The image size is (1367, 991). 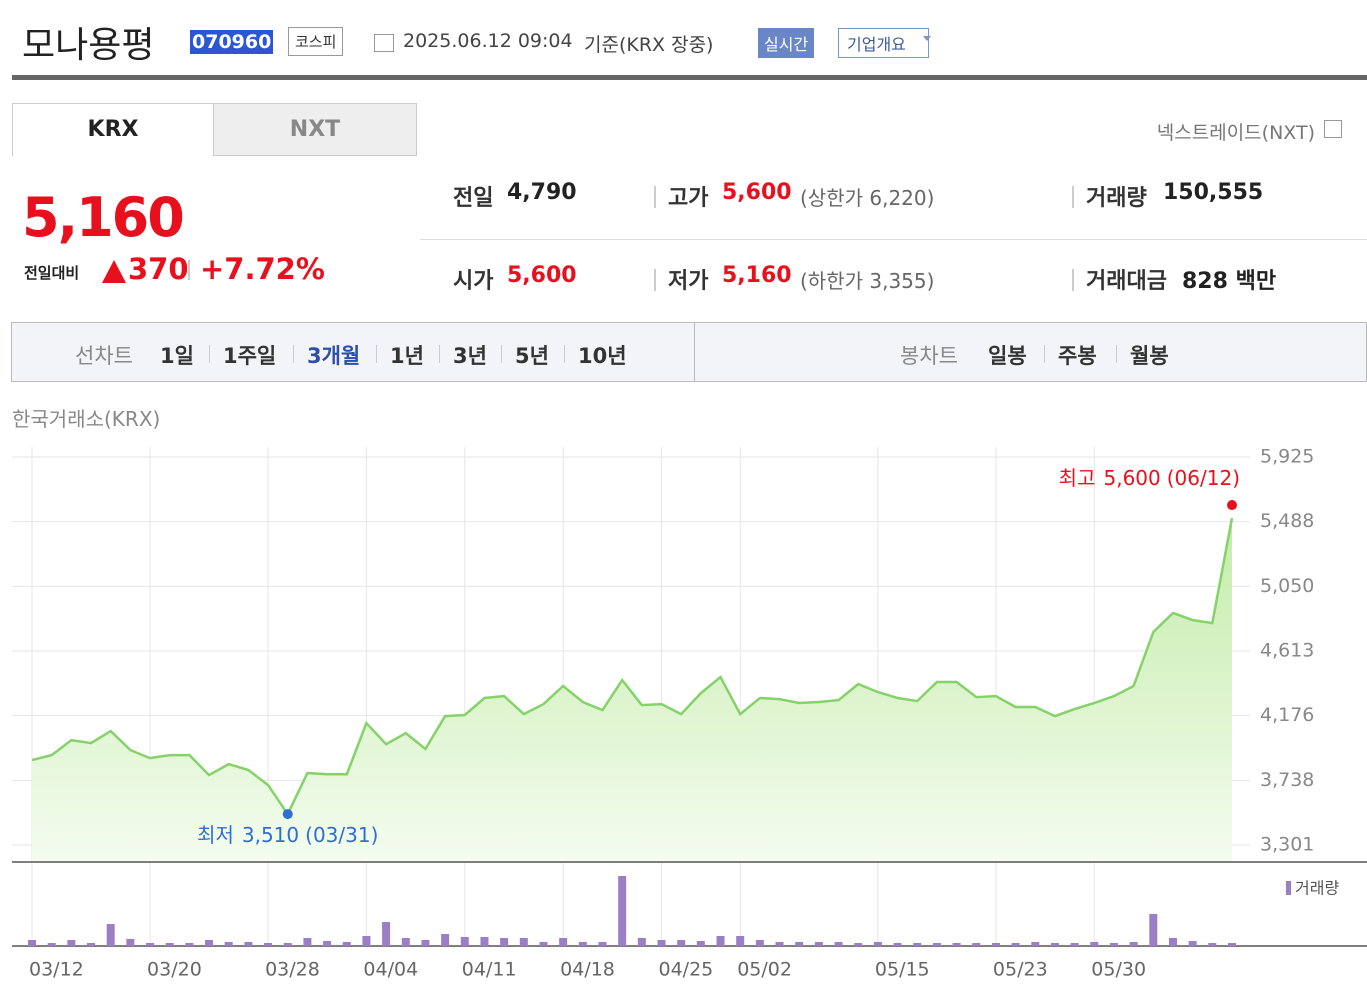 What do you see at coordinates (1288, 888) in the screenshot?
I see `volume-legend-swatch` at bounding box center [1288, 888].